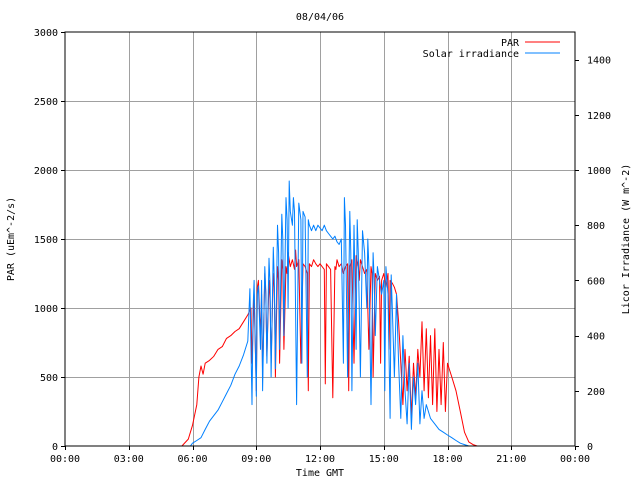 This screenshot has height=480, width=640. Describe the element at coordinates (192, 459) in the screenshot. I see `x-tick-label: 06:00` at that location.